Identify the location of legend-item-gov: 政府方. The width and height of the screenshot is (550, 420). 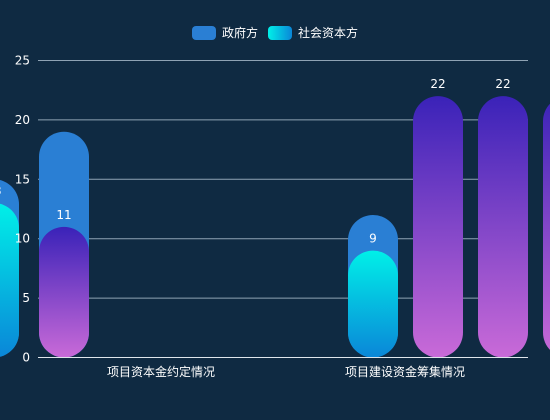
(224, 32).